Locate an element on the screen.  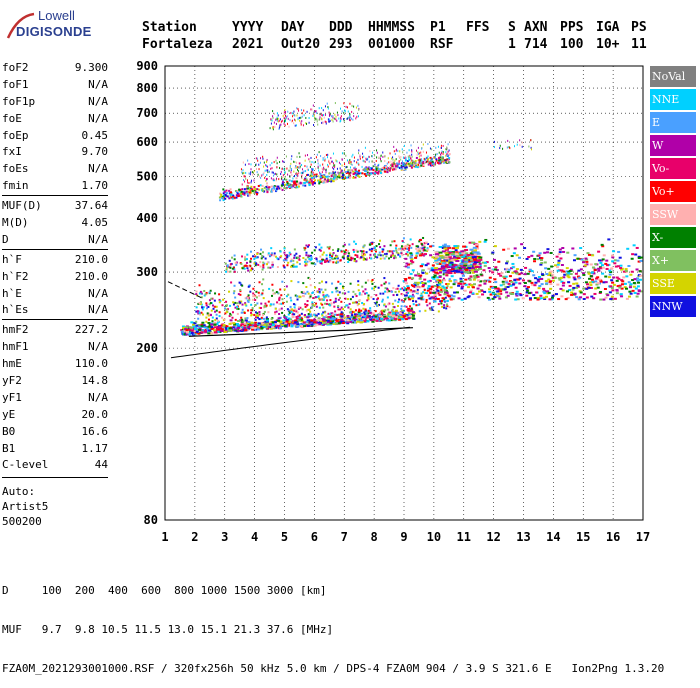
y-tick-label: 600 is located at coordinates (147, 142).